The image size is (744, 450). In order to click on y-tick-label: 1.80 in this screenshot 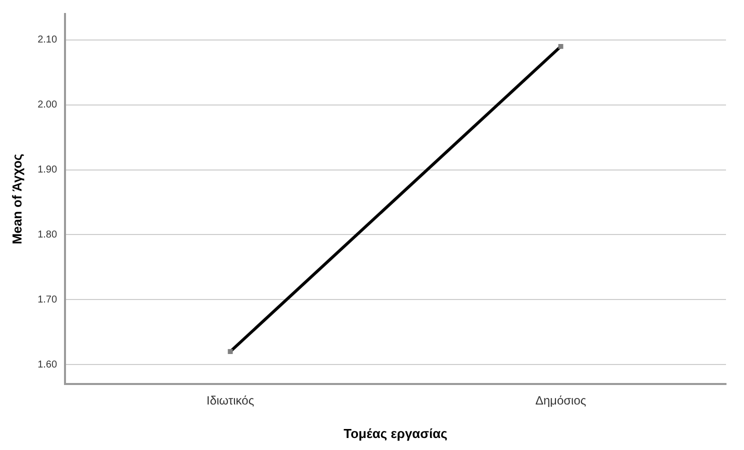, I will do `click(48, 234)`.